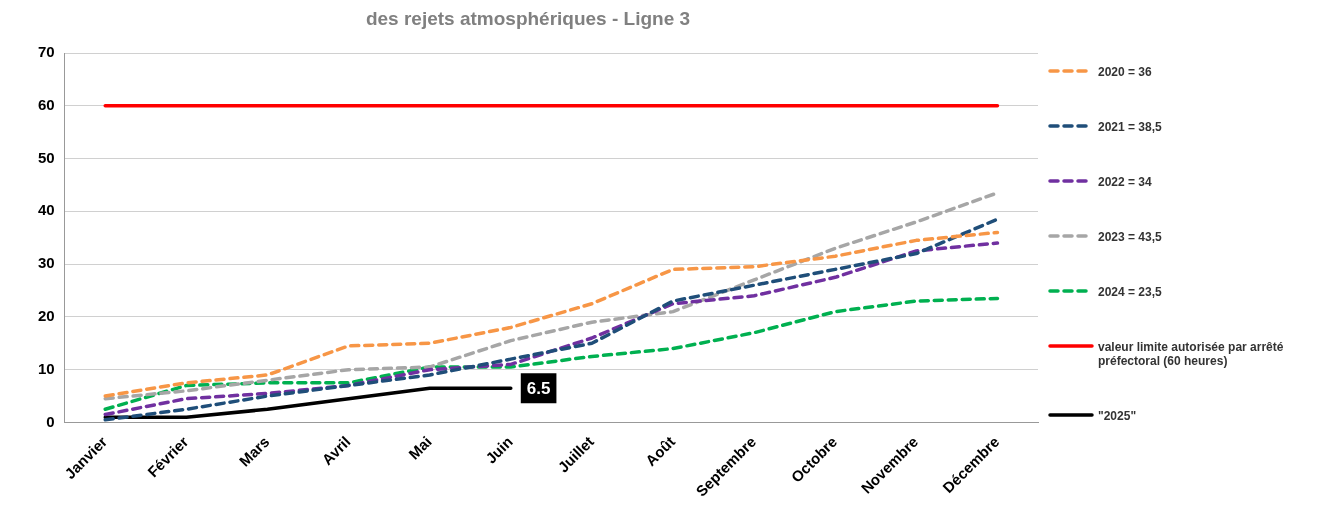 The height and width of the screenshot is (520, 1330). I want to click on y-tick-label: 70, so click(46, 52).